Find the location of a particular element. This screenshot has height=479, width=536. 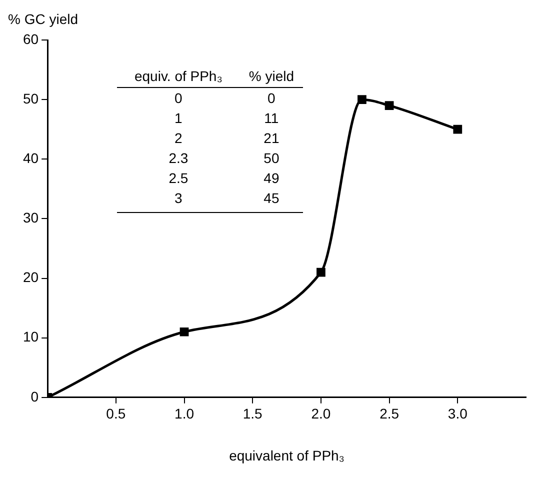

data-label: 21 is located at coordinates (271, 138).